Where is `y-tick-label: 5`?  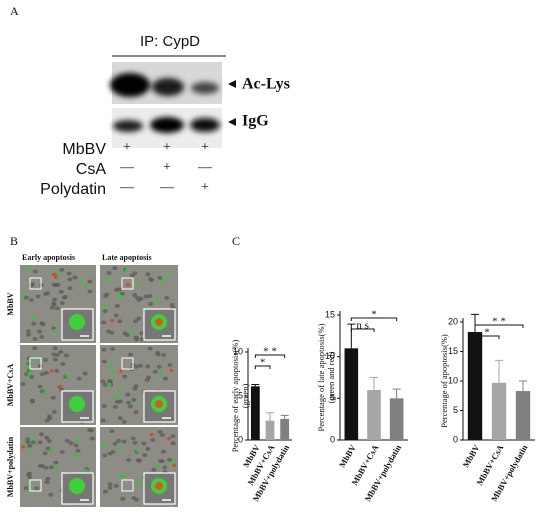
y-tick-label: 5 is located at coordinates (455, 410).